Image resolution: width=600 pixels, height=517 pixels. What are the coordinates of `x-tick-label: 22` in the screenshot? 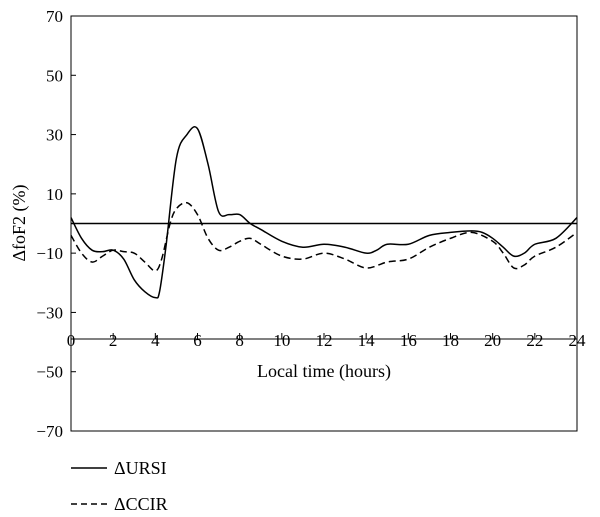 It's located at (534, 340).